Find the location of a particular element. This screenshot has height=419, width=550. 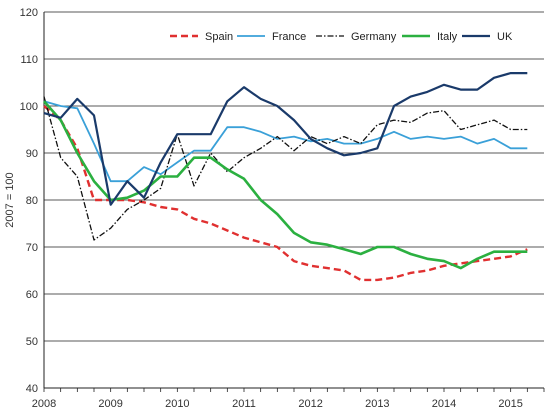

y-tick-label: 70 is located at coordinates (32, 248).